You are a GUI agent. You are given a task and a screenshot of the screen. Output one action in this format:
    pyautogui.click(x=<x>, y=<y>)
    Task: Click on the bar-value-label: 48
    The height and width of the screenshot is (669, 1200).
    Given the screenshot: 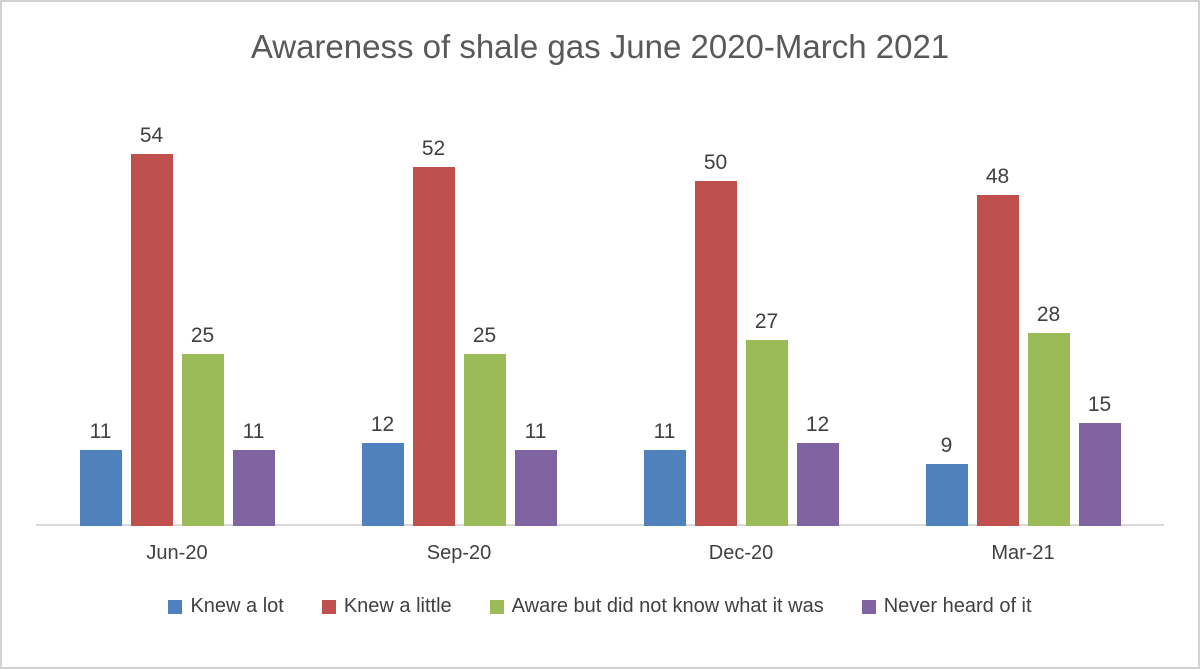 What is the action you would take?
    pyautogui.click(x=997, y=177)
    